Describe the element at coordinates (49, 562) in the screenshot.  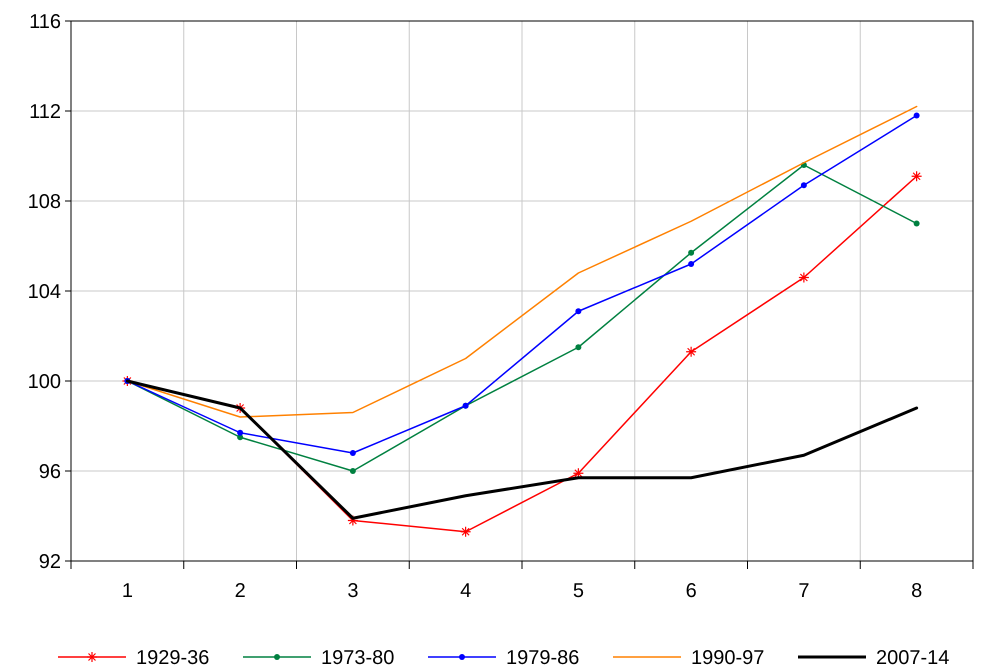
I see `y-tick-label: 92` at that location.